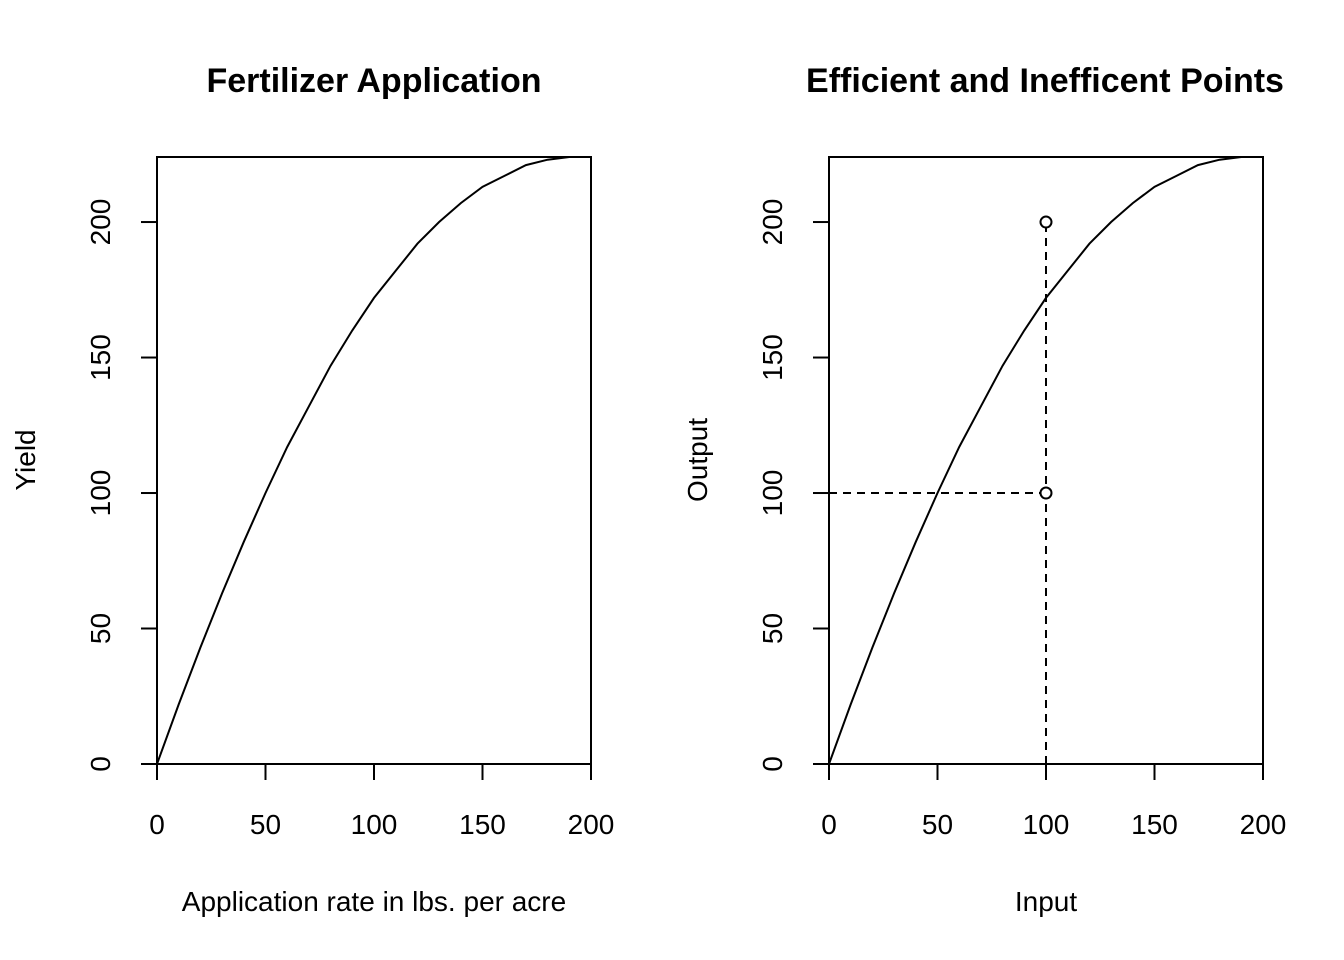  What do you see at coordinates (697, 460) in the screenshot?
I see `y-axis-label: Output` at bounding box center [697, 460].